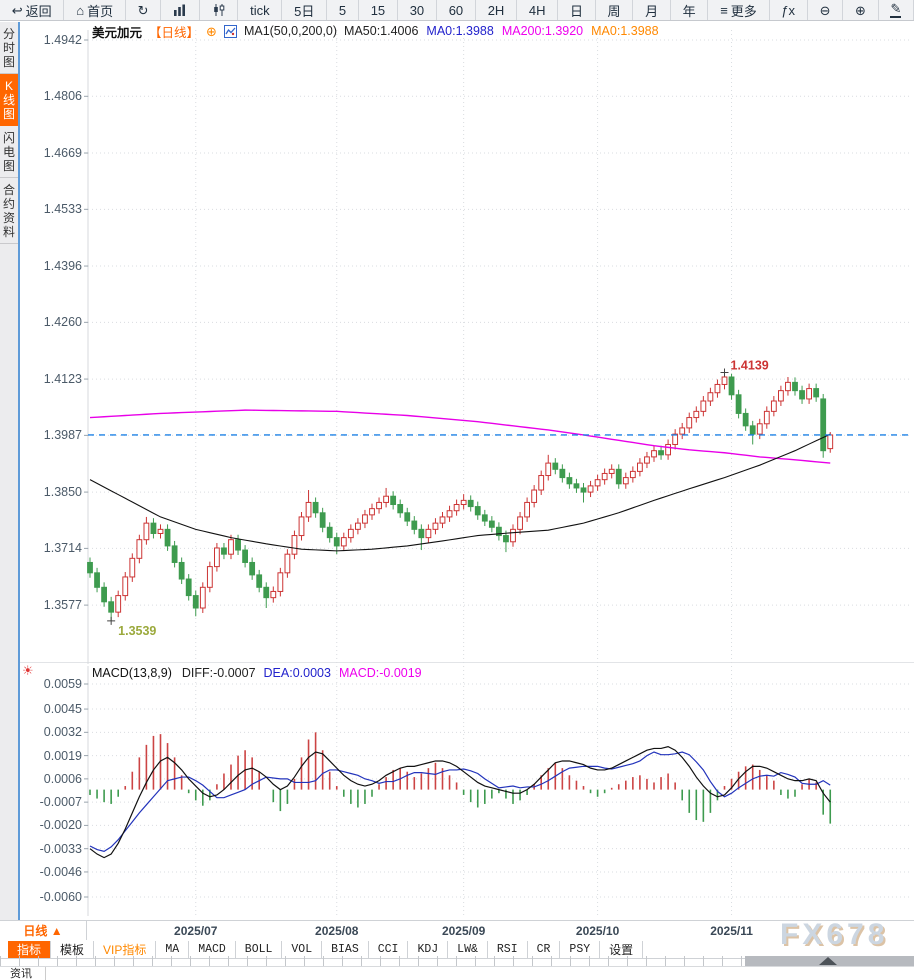  Describe the element at coordinates (417, 10) in the screenshot. I see `interval-30m-button: 30` at that location.